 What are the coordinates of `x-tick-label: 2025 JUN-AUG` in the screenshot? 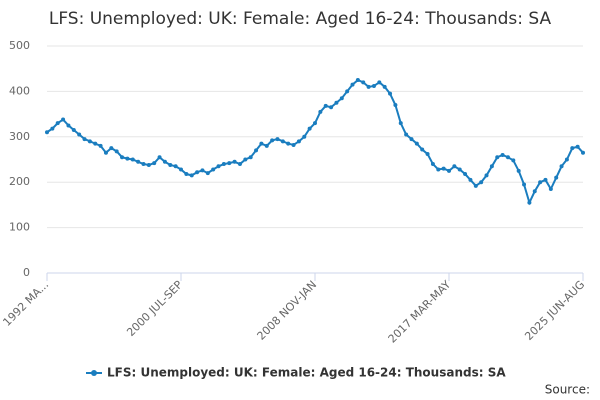 It's located at (554, 310).